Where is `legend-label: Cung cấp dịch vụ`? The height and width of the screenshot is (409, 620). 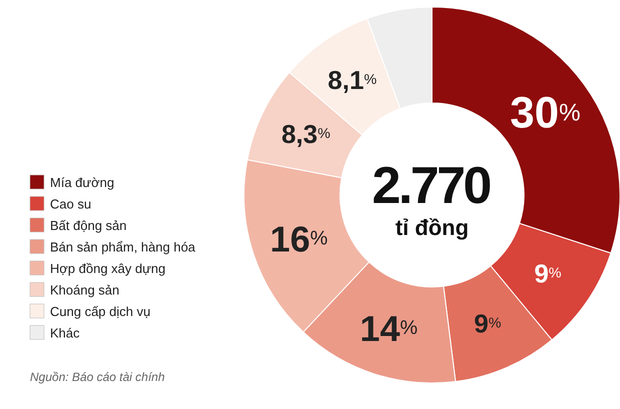
legend-label: Cung cấp dịch vụ is located at coordinates (100, 311).